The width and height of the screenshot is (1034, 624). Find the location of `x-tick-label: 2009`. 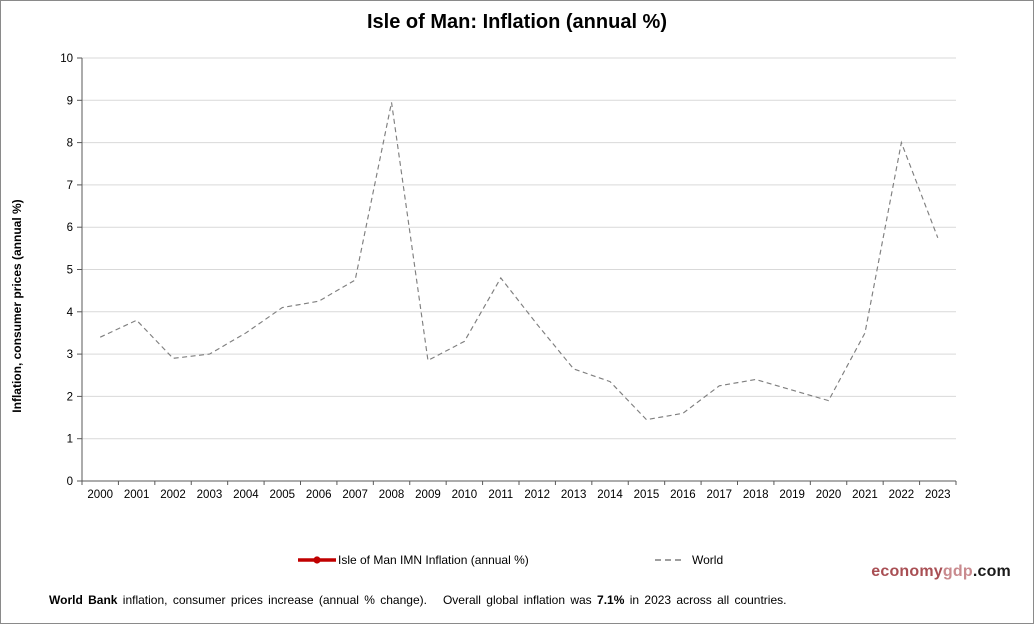

x-tick-label: 2009 is located at coordinates (428, 495).